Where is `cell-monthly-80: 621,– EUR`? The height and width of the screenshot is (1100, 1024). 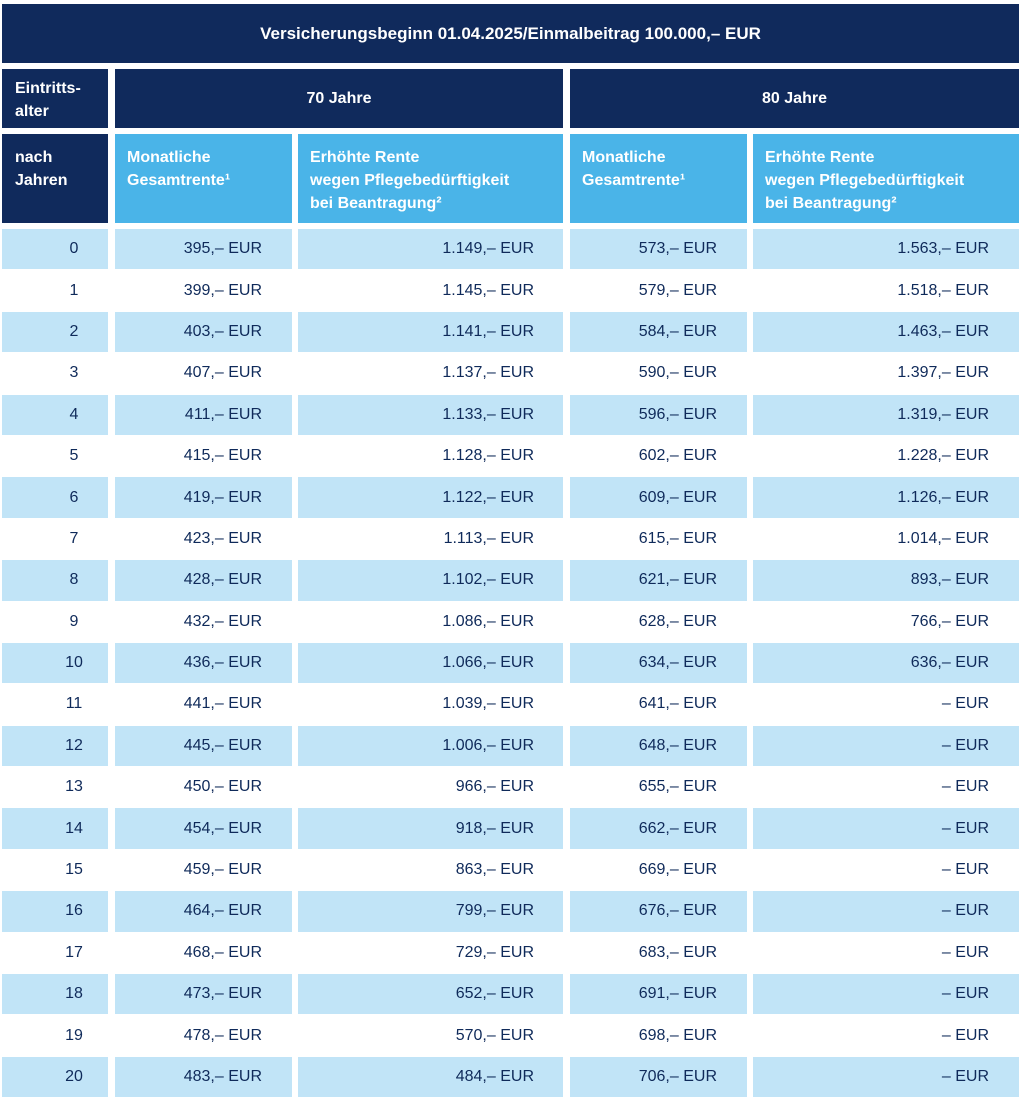 cell-monthly-80: 621,– EUR is located at coordinates (658, 580).